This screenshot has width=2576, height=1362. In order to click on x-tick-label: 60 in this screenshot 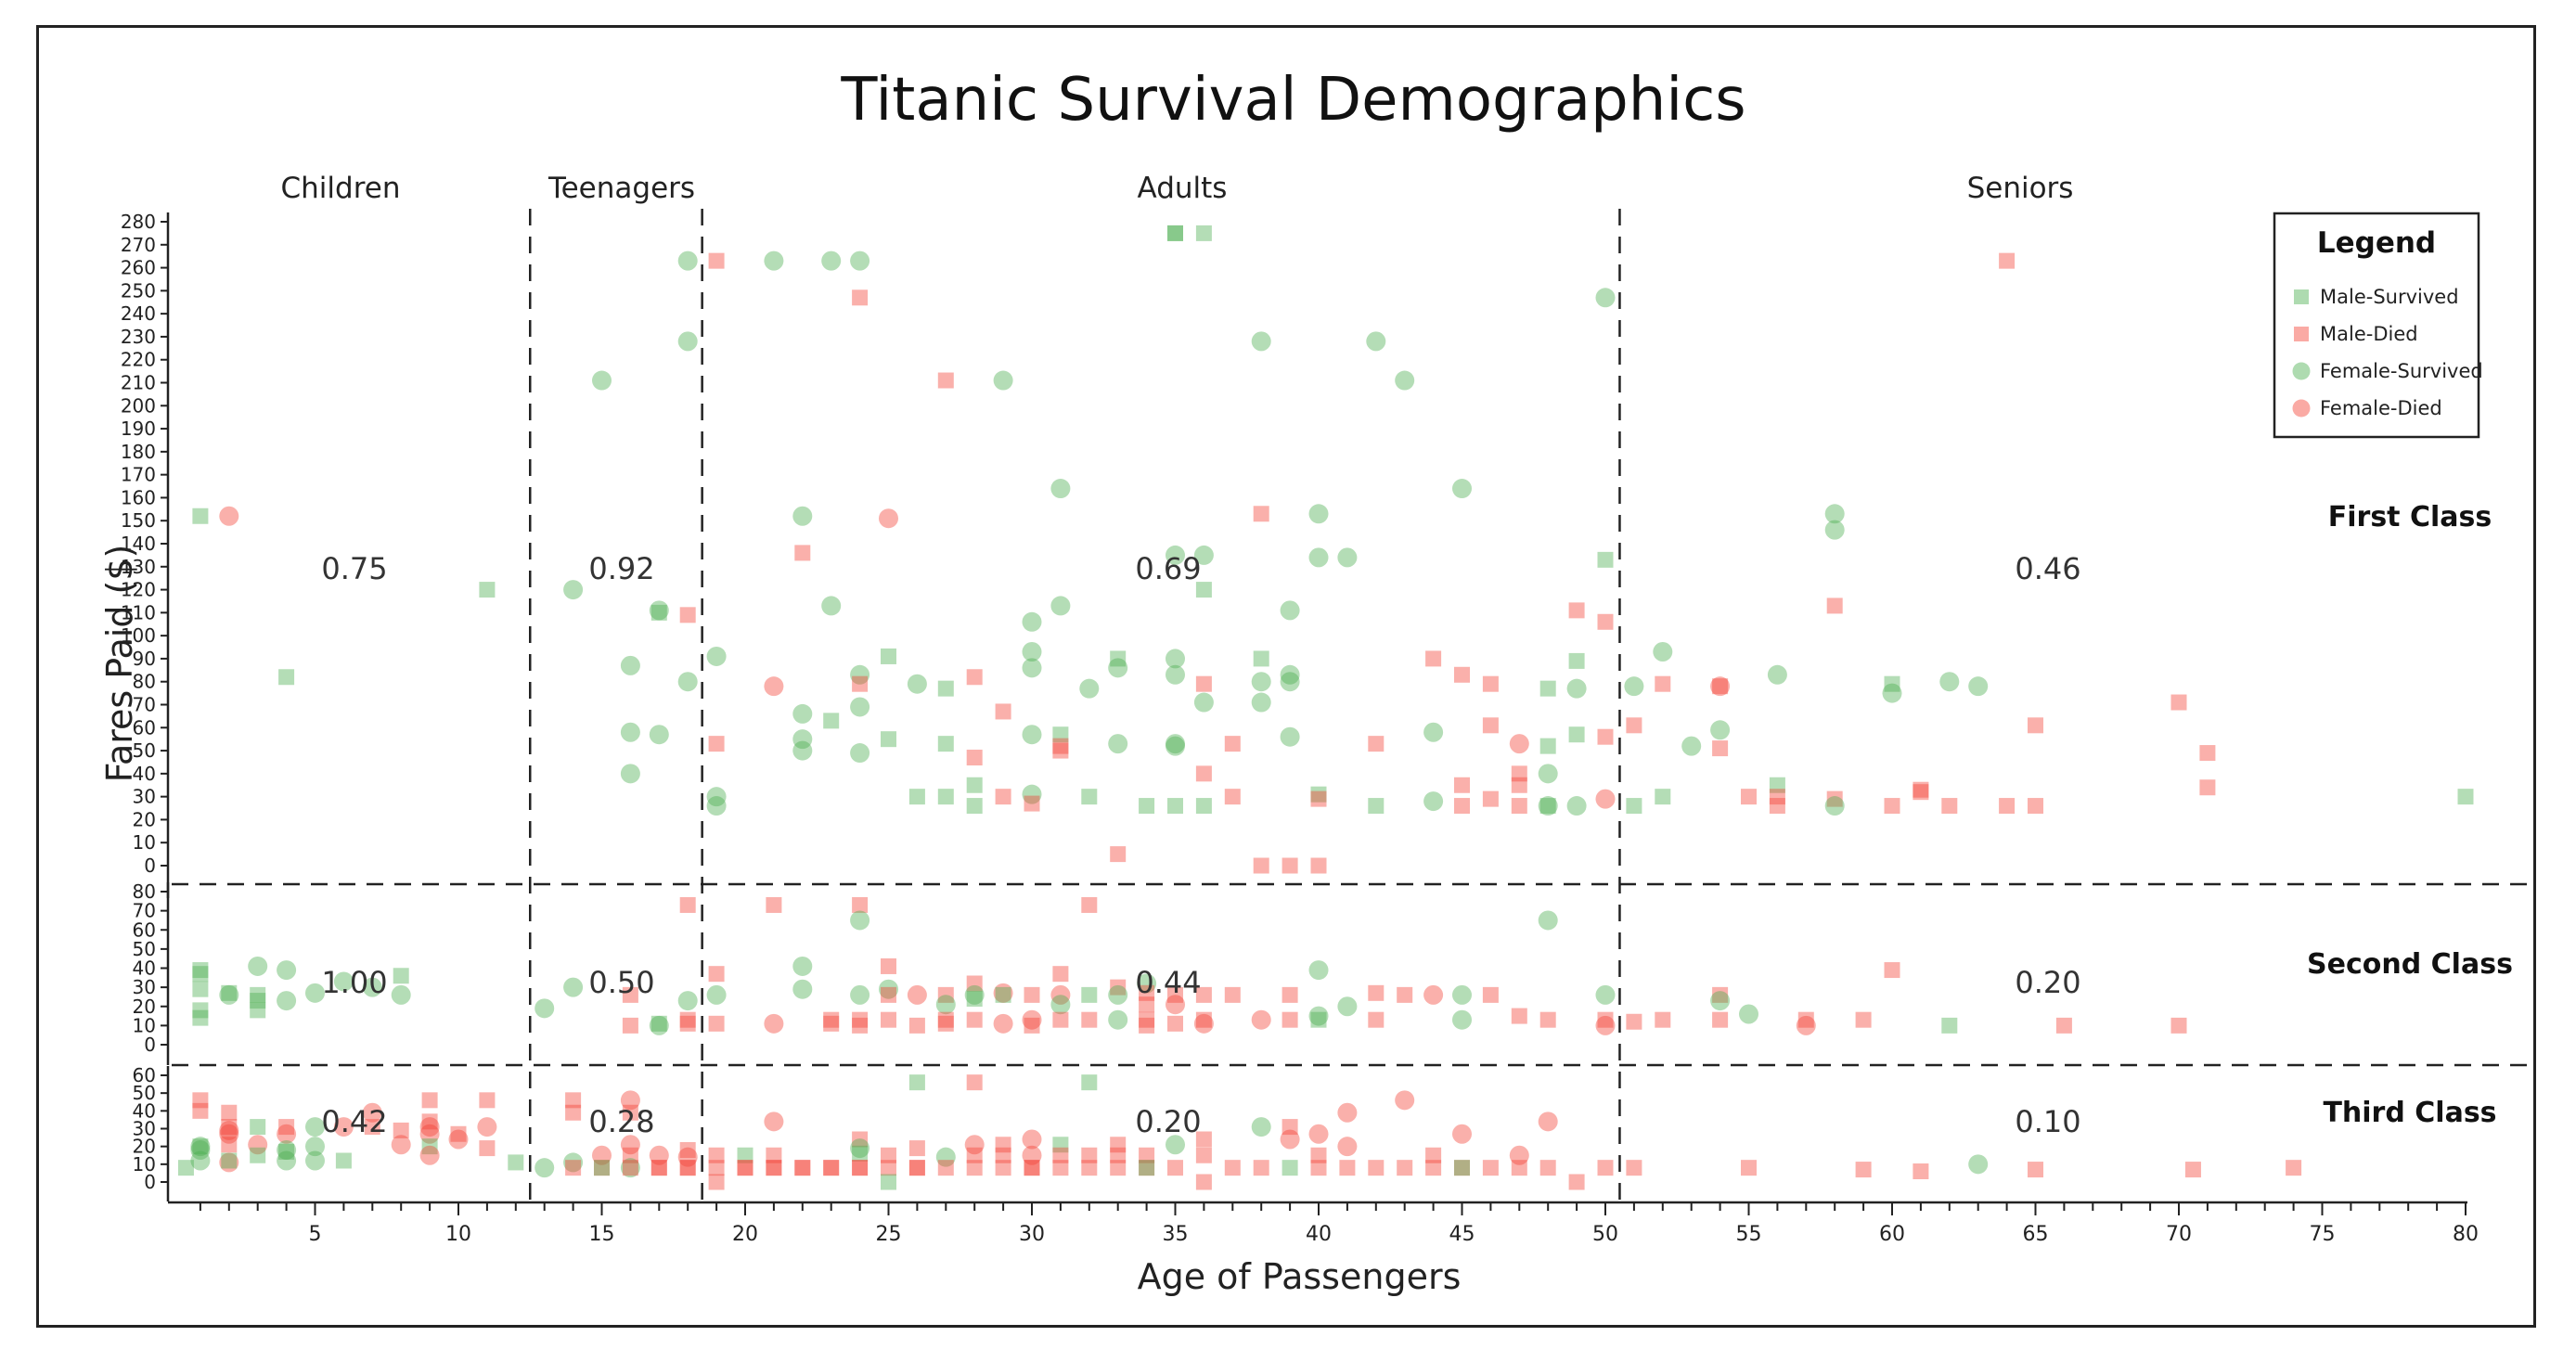, I will do `click(1892, 1234)`.